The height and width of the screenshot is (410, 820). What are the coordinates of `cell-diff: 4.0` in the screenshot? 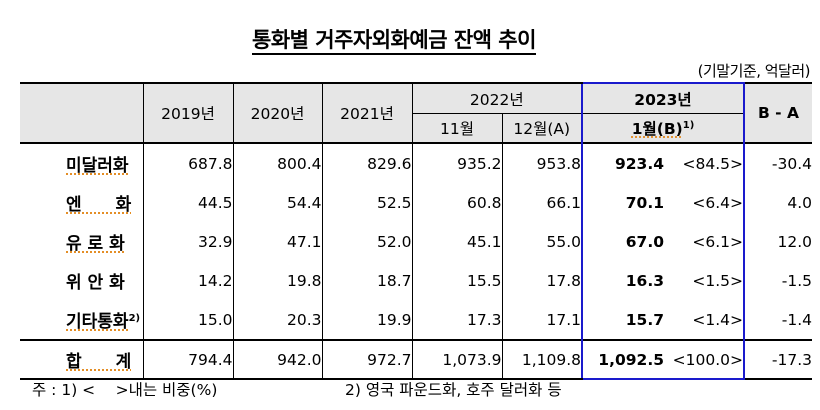 It's located at (777, 202).